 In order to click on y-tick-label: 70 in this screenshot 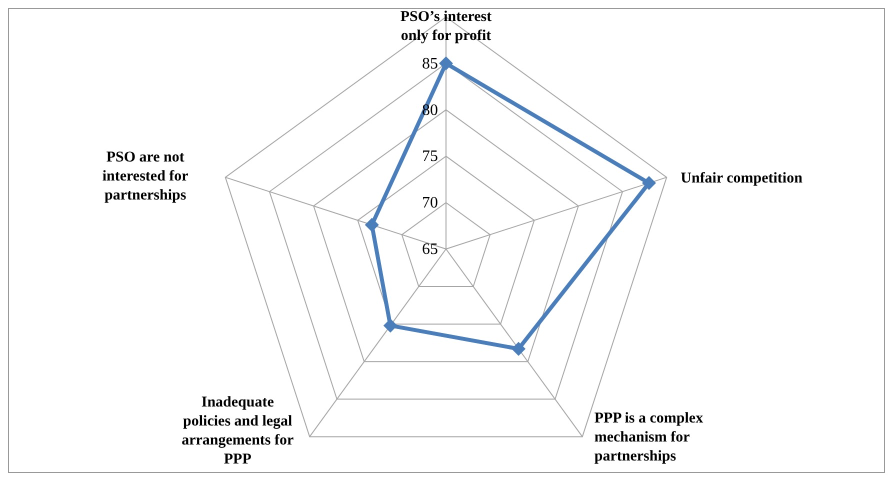, I will do `click(430, 203)`.